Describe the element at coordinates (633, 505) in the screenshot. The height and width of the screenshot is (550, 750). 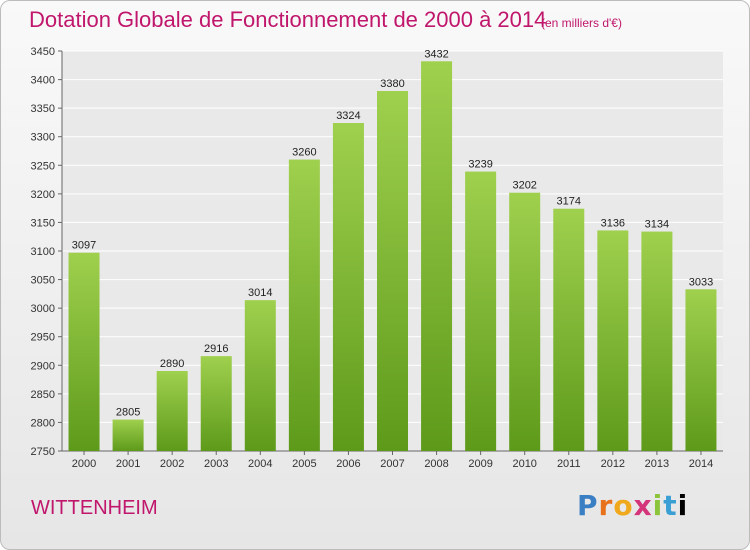
I see `proxiti-logo: Proxiti` at that location.